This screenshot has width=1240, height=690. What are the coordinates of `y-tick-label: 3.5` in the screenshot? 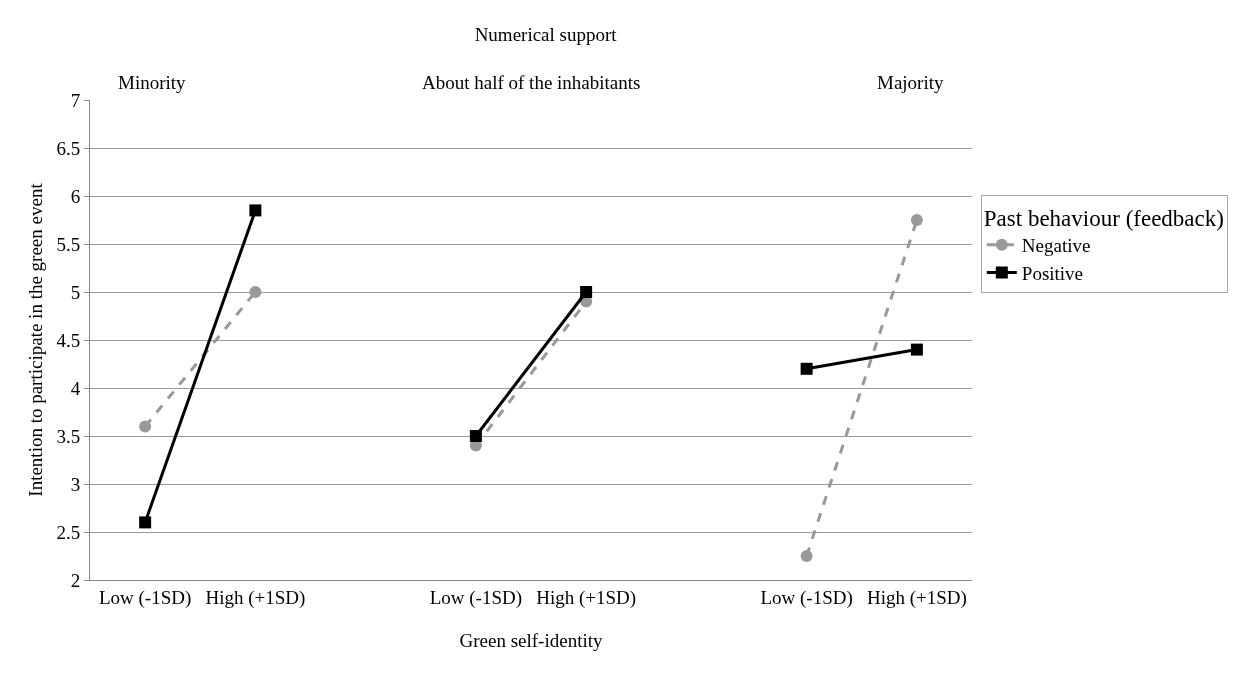 It's located at (68, 436).